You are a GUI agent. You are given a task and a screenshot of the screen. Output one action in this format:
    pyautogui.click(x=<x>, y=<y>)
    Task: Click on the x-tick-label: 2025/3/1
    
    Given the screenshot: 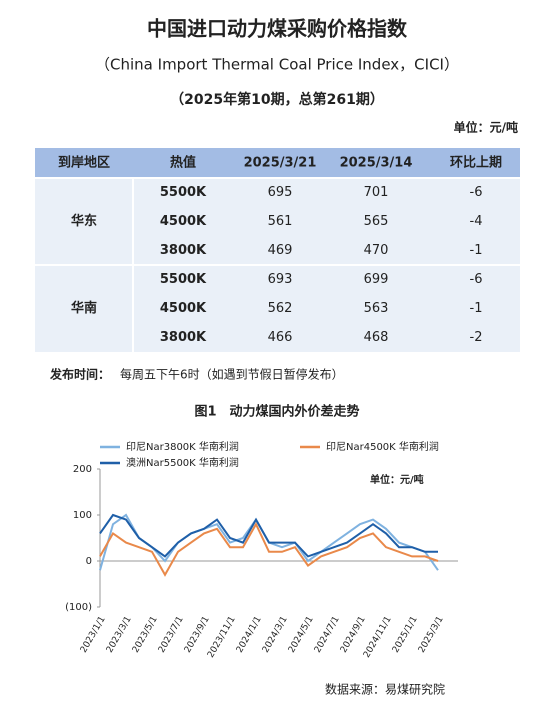 What is the action you would take?
    pyautogui.click(x=431, y=635)
    